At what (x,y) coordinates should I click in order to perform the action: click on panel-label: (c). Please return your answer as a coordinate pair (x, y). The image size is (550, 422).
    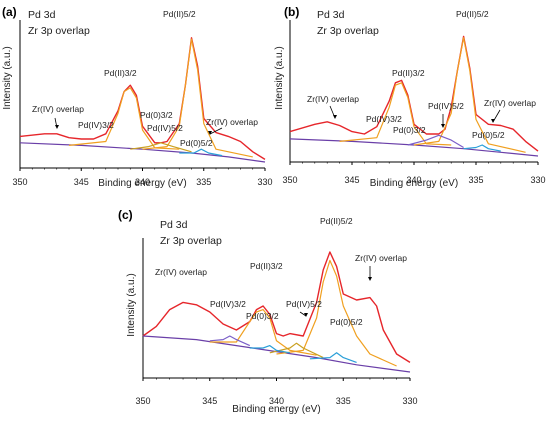
    Looking at the image, I should click on (125, 215).